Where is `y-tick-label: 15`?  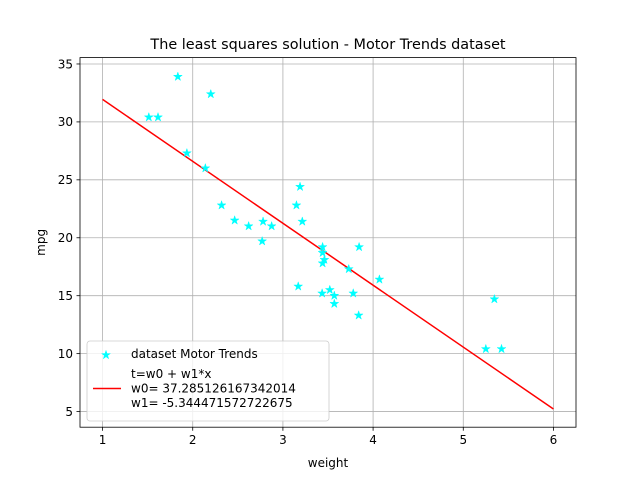
y-tick-label: 15 is located at coordinates (65, 296).